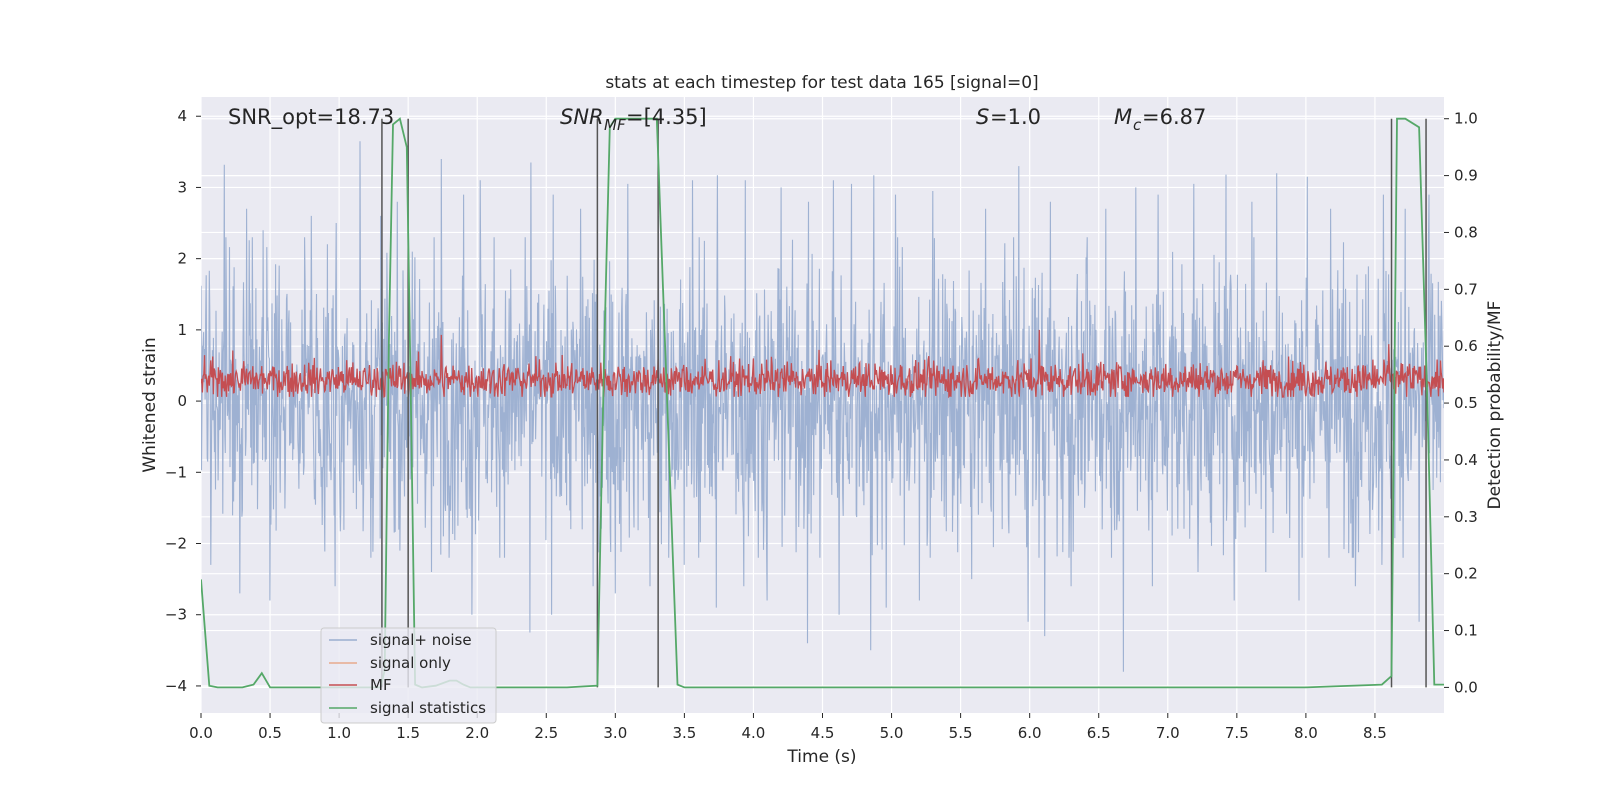 This screenshot has height=804, width=1600. I want to click on y-left-tick-label: −1, so click(176, 472).